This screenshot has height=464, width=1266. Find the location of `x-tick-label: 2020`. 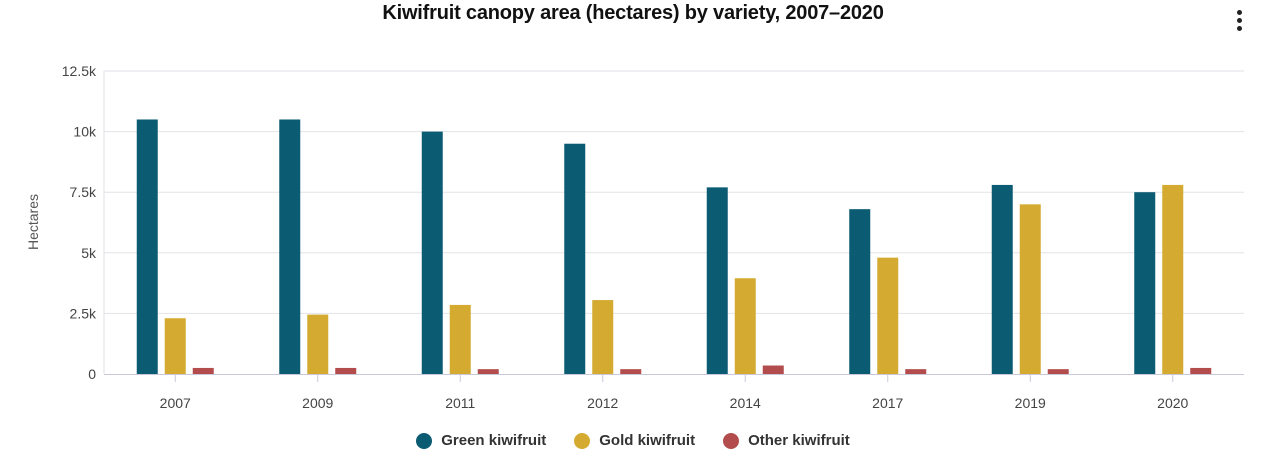

x-tick-label: 2020 is located at coordinates (1172, 403).